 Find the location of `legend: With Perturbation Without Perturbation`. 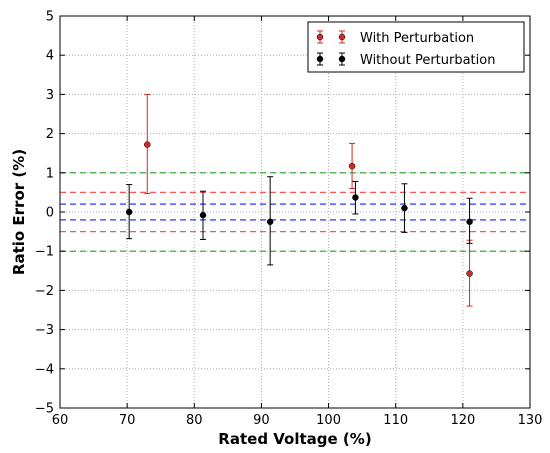

legend: With Perturbation Without Perturbation is located at coordinates (416, 47).